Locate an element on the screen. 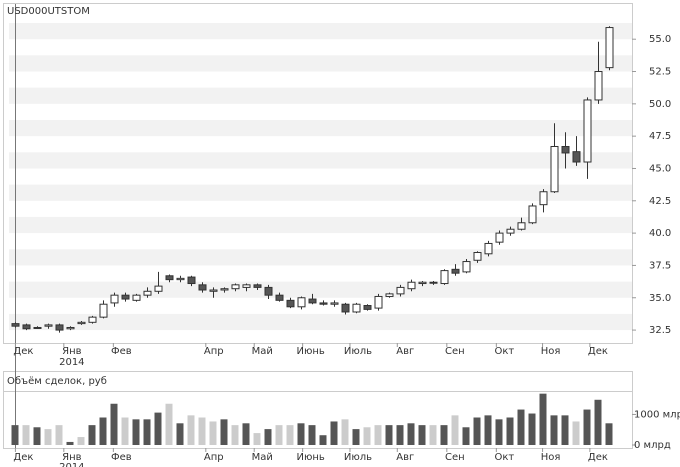  y-tick-label: 40.0 is located at coordinates (660, 233).